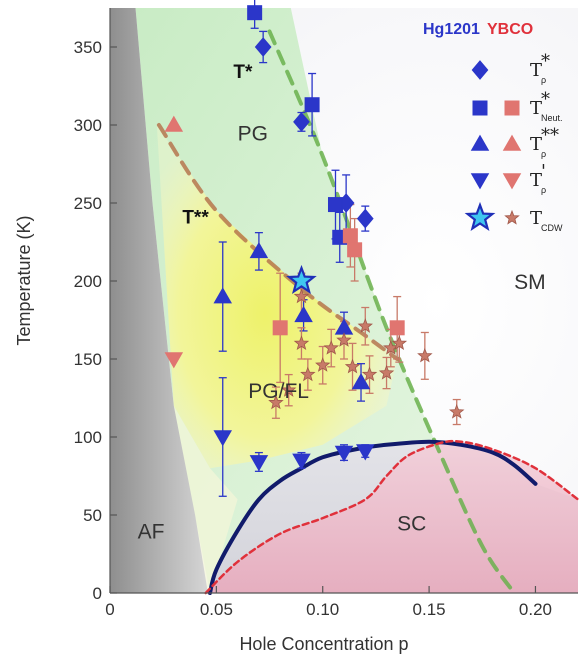 The height and width of the screenshot is (661, 587). I want to click on y-tick-label-50: 50, so click(92, 515).